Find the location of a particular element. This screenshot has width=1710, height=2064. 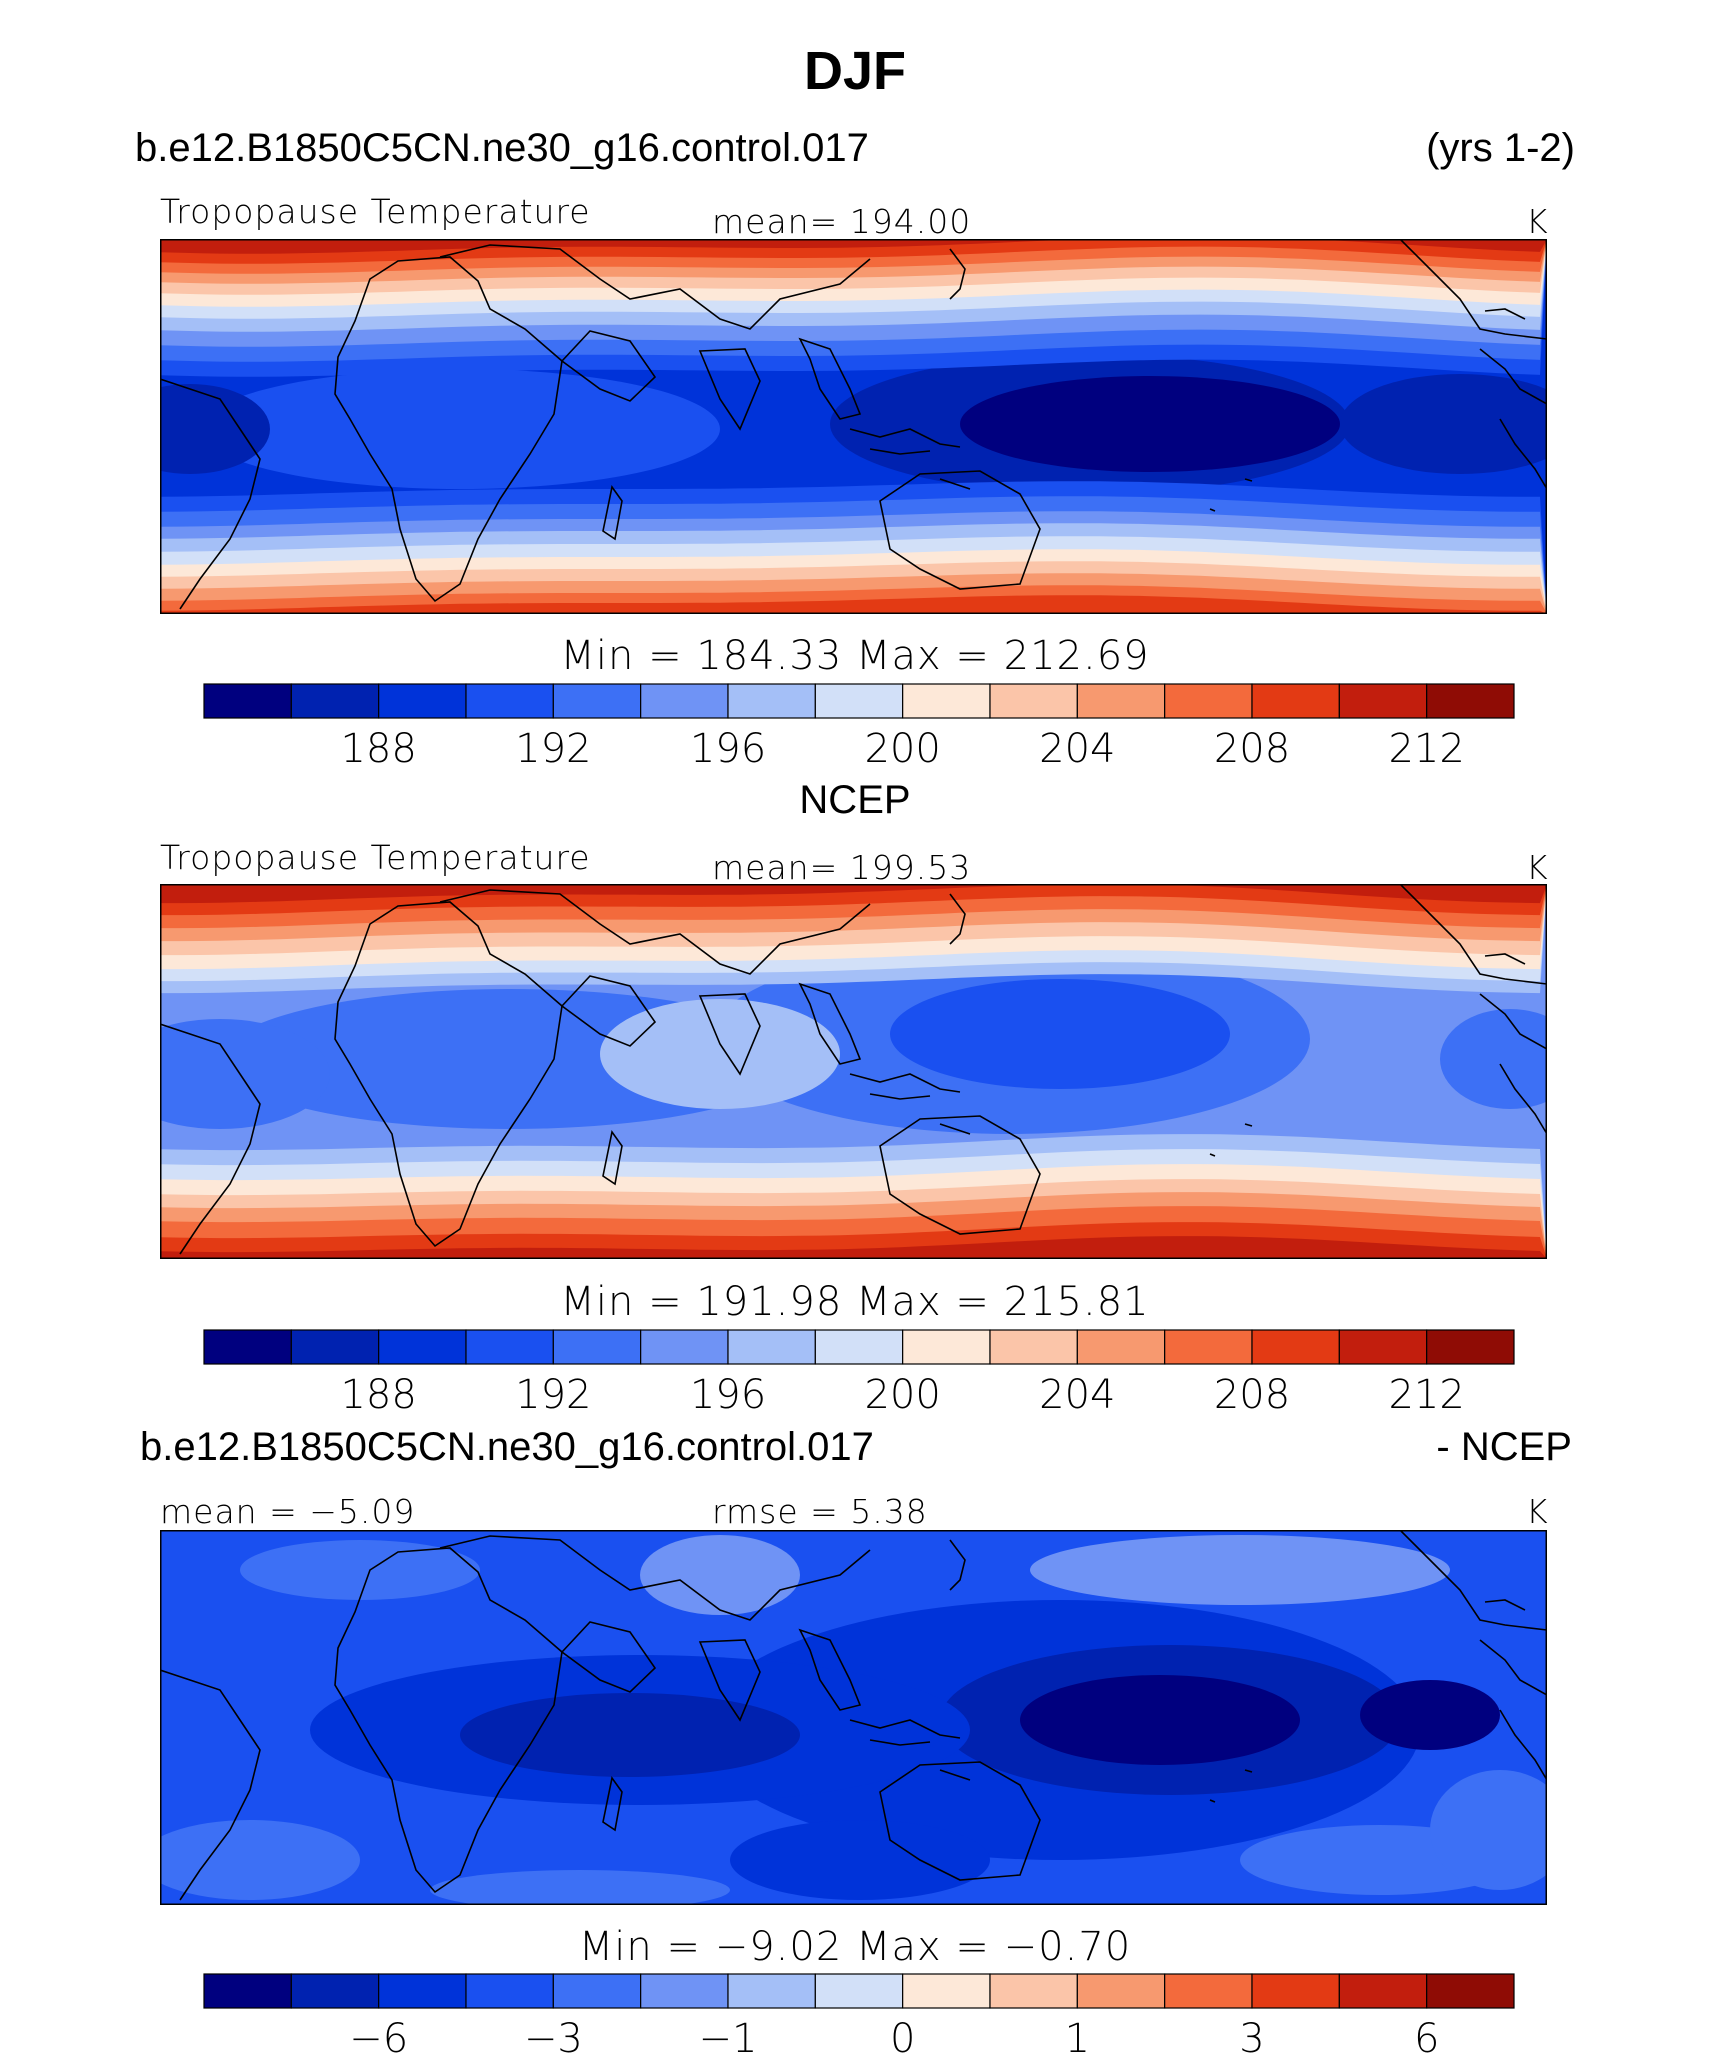

case-title-2: NCEP is located at coordinates (855, 800).